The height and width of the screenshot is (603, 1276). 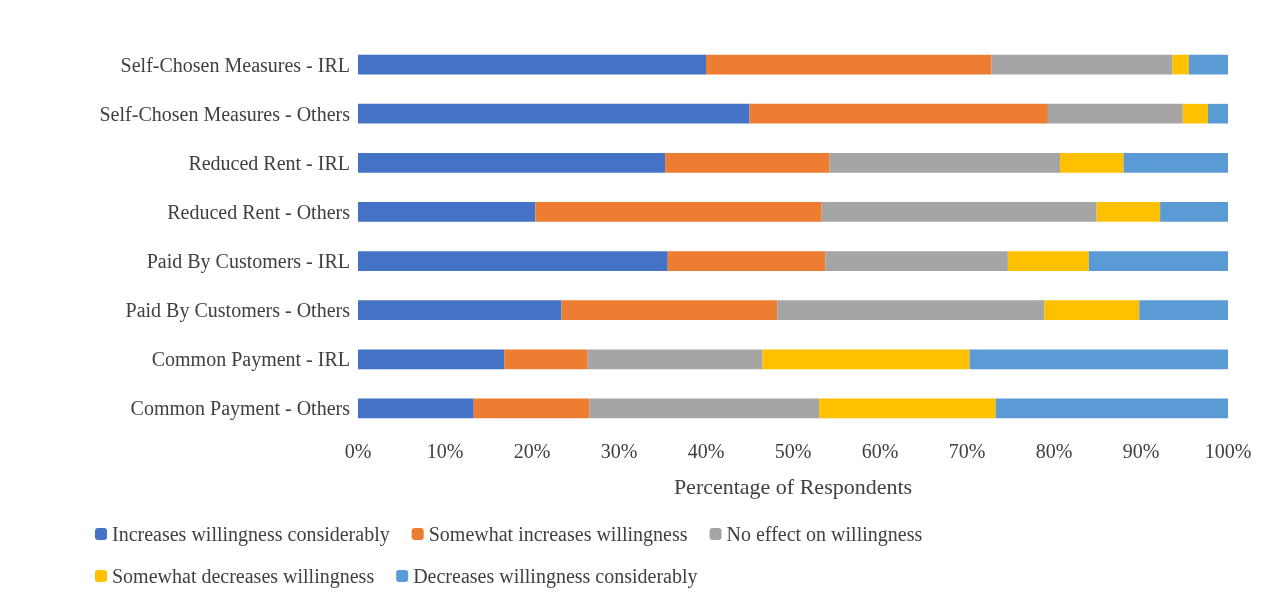 I want to click on x-tick-label: 30%, so click(x=619, y=451).